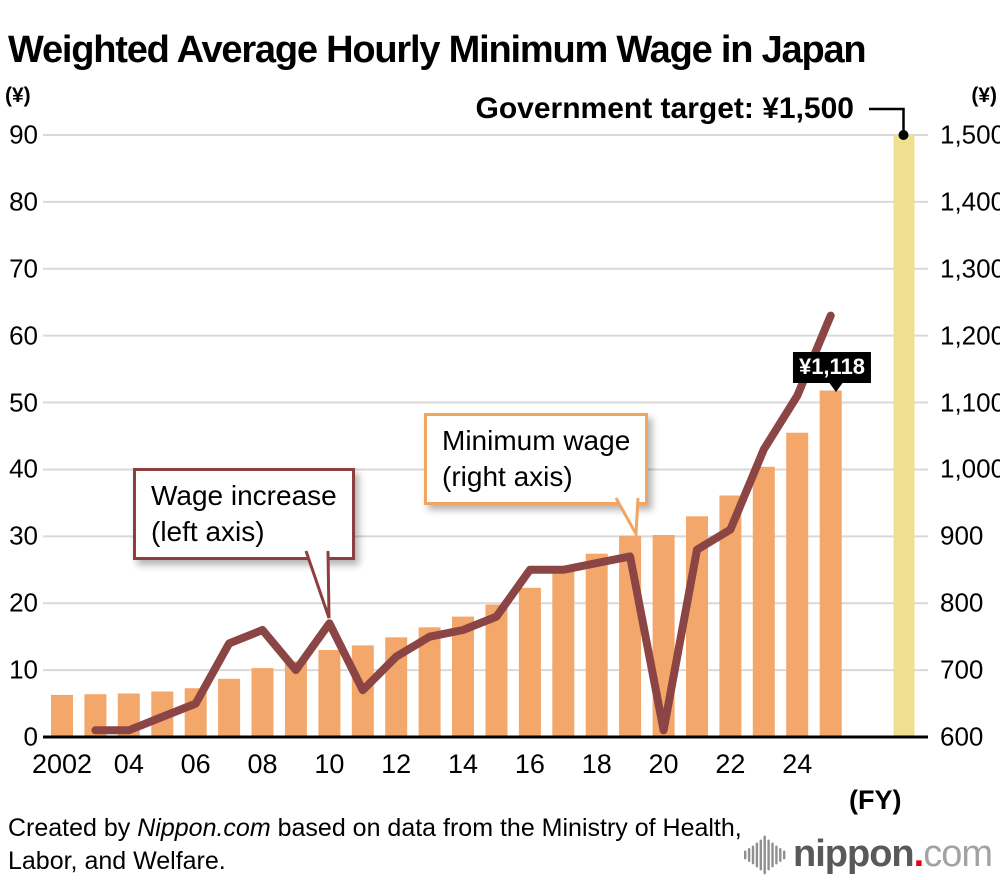 This screenshot has height=880, width=1000. What do you see at coordinates (875, 800) in the screenshot?
I see `x-axis-unit-label: (FY)` at bounding box center [875, 800].